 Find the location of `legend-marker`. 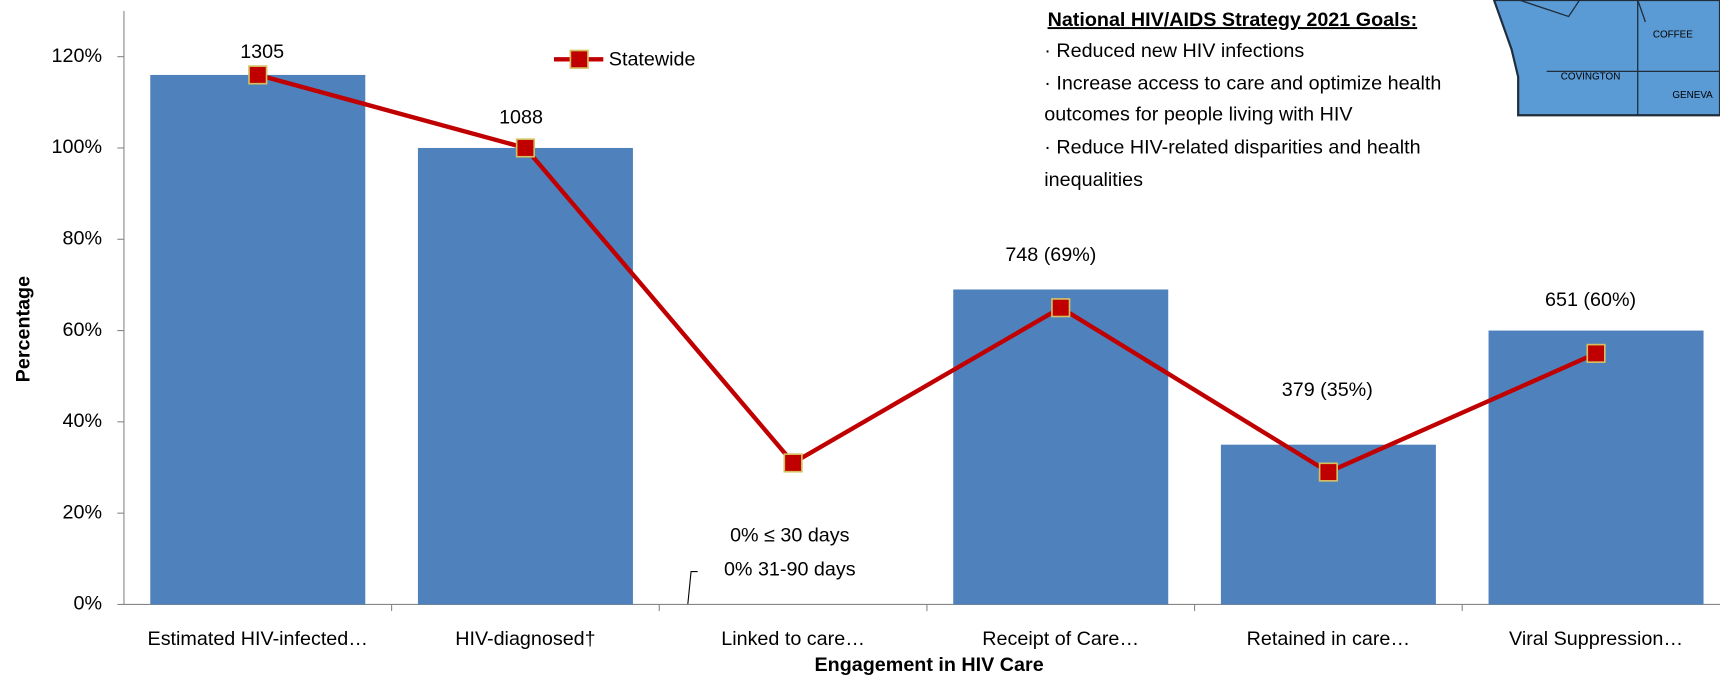

legend-marker is located at coordinates (579, 59).